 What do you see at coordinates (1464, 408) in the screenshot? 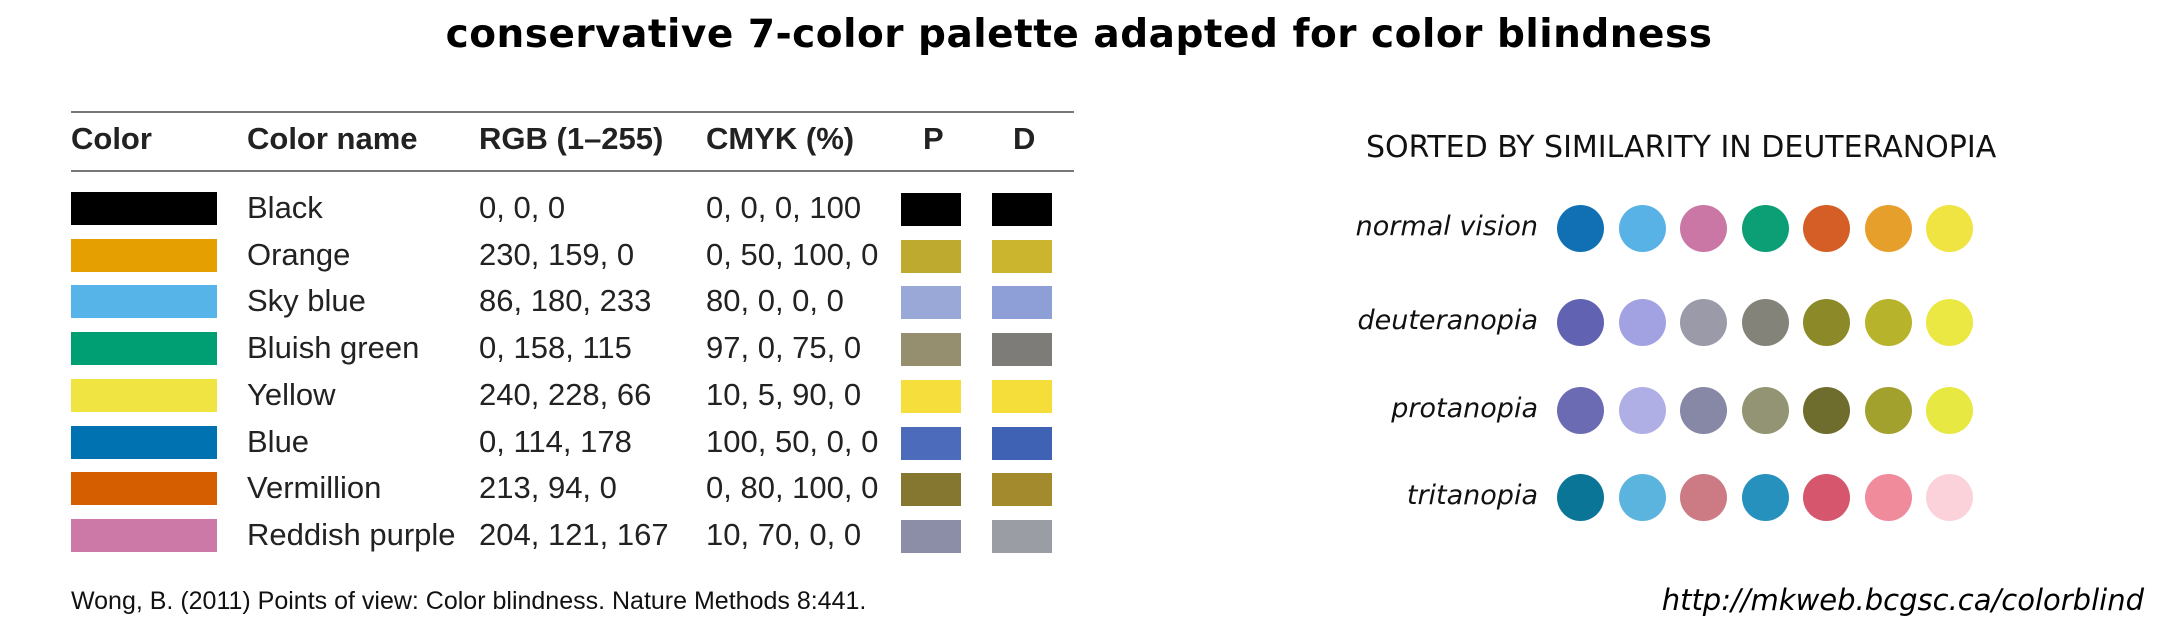
I see `vision-type-label: protanopia` at bounding box center [1464, 408].